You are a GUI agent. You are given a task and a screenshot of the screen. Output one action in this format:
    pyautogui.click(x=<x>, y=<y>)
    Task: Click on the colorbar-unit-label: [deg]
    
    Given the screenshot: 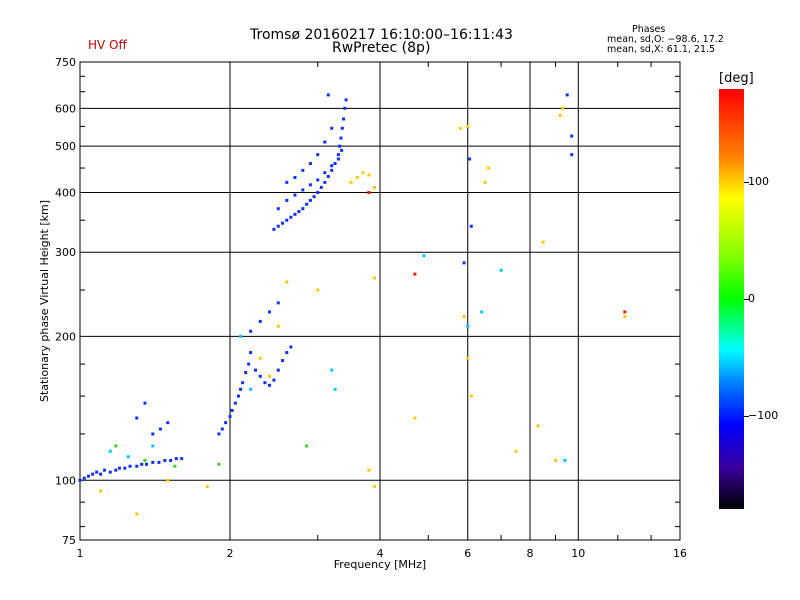 What is the action you would take?
    pyautogui.click(x=736, y=78)
    